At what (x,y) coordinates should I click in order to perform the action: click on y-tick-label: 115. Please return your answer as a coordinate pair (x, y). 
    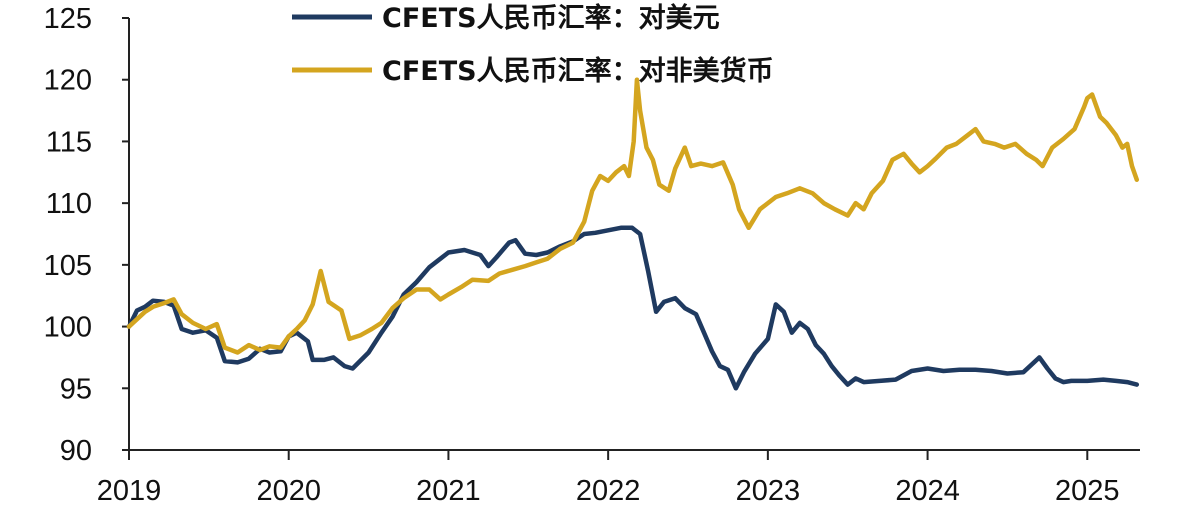
    Looking at the image, I should click on (69, 142).